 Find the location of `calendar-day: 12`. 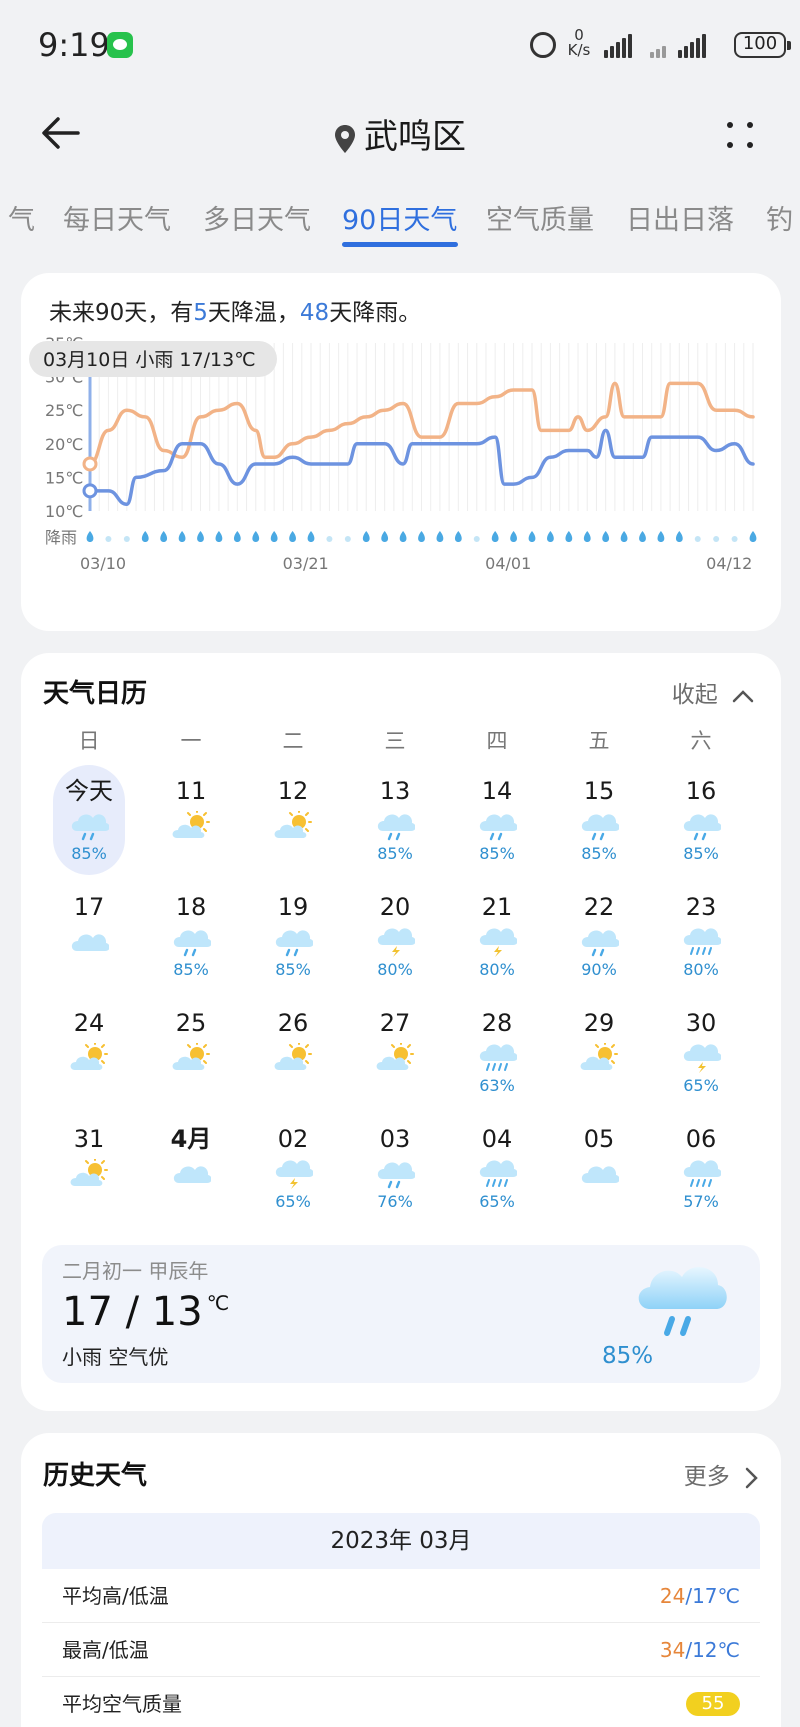

calendar-day: 12 is located at coordinates (293, 820).